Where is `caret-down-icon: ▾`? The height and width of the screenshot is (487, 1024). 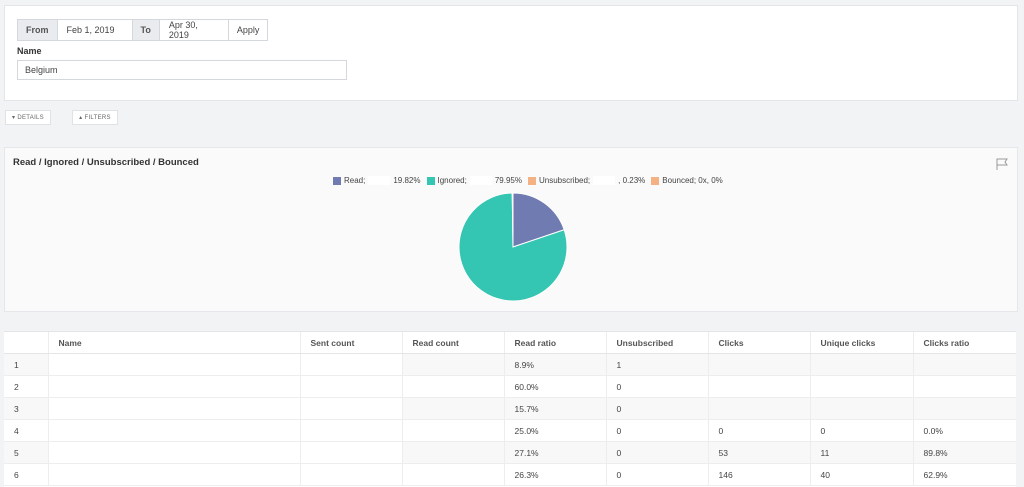
caret-down-icon: ▾ is located at coordinates (14, 118).